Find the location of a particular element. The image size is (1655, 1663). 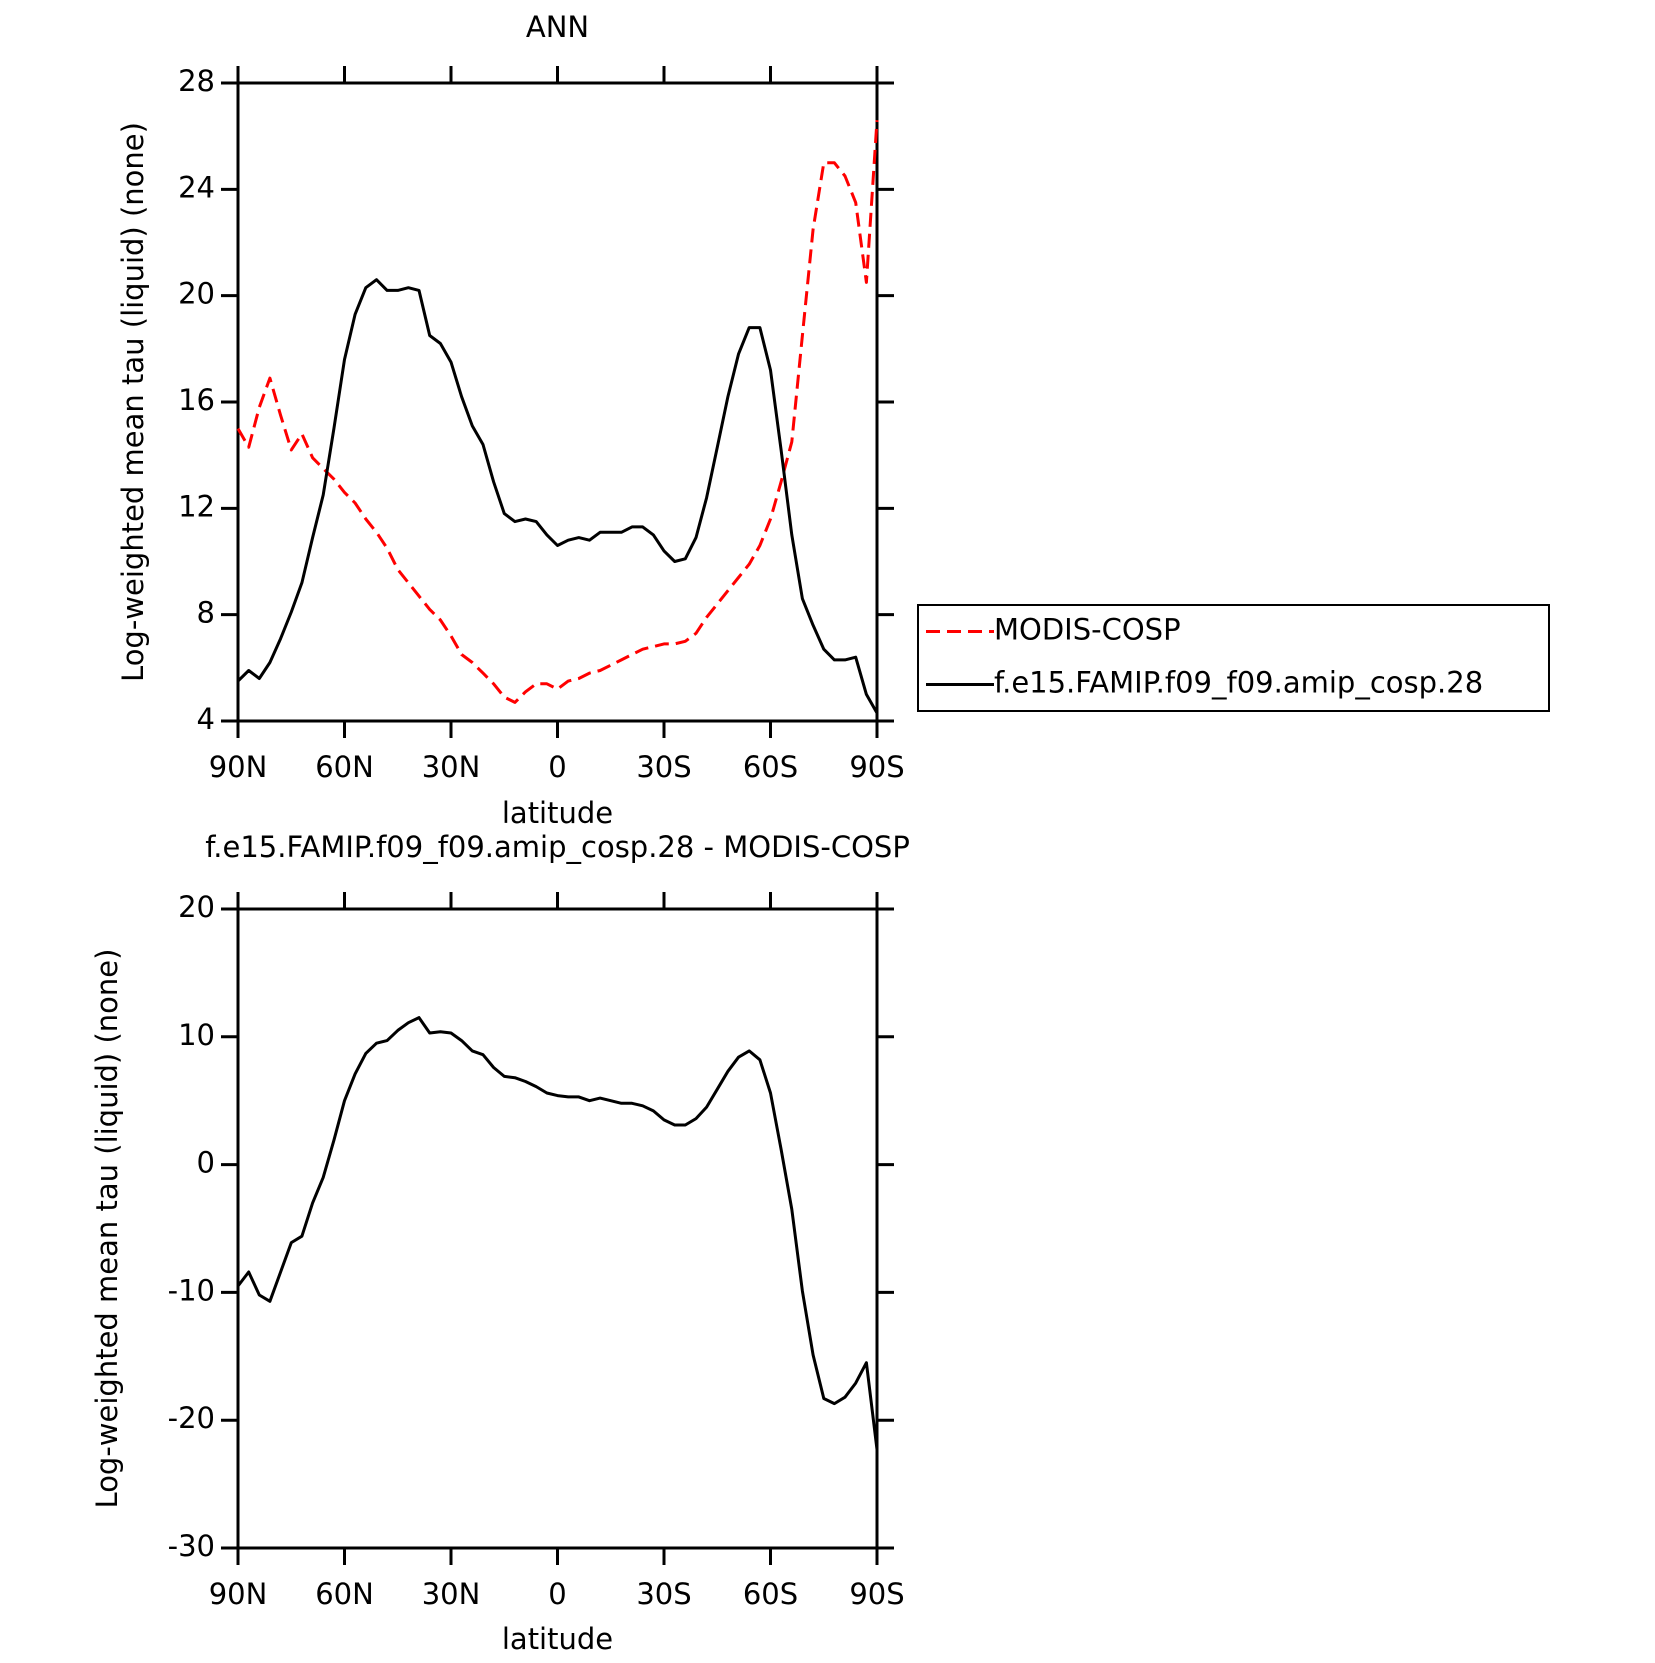

y-tick-label: 28 is located at coordinates (196, 81).